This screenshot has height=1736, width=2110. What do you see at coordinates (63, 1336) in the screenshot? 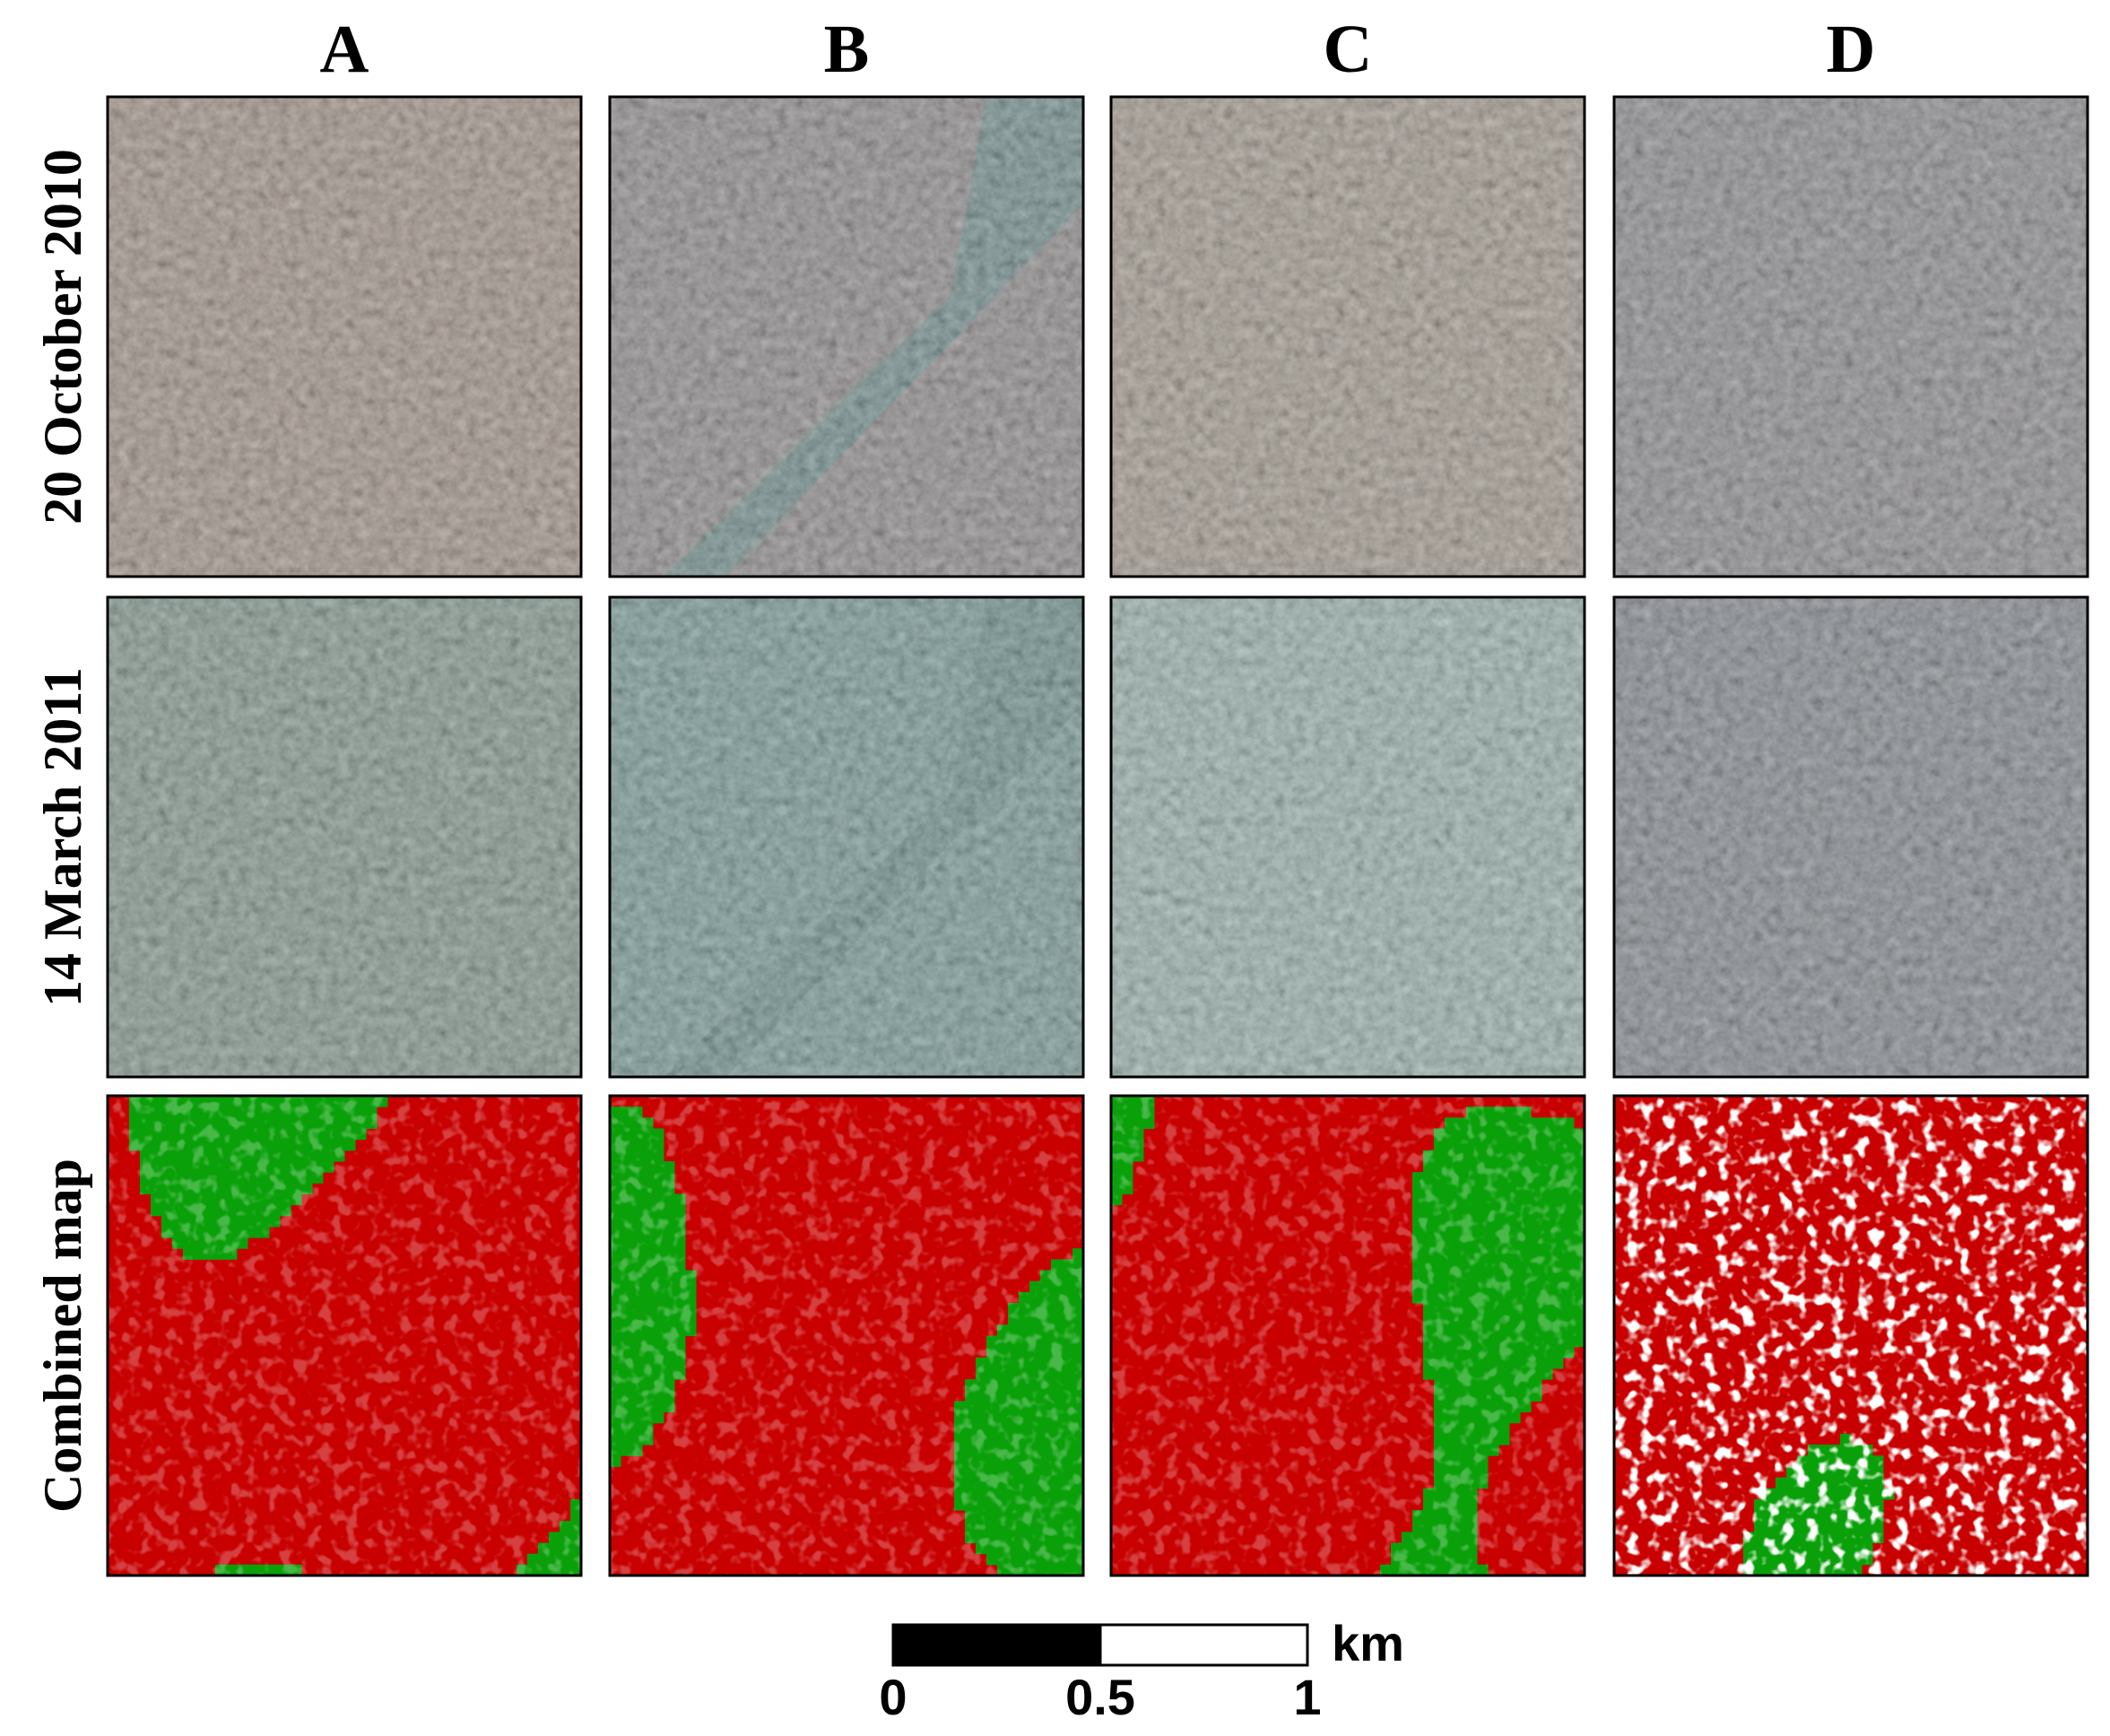
I see `row-label: Combined map` at bounding box center [63, 1336].